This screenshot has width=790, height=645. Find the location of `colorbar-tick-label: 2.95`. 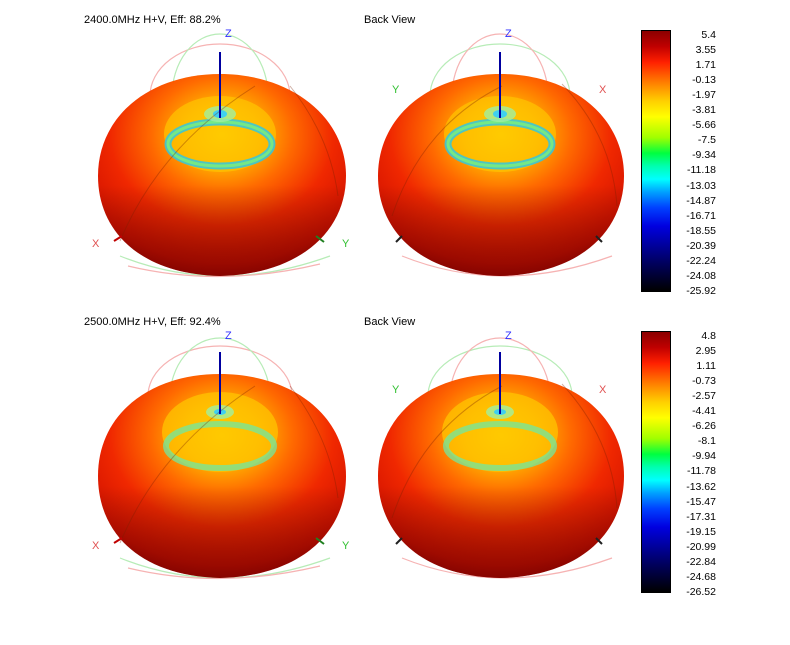

colorbar-tick-label: 2.95 is located at coordinates (705, 351).